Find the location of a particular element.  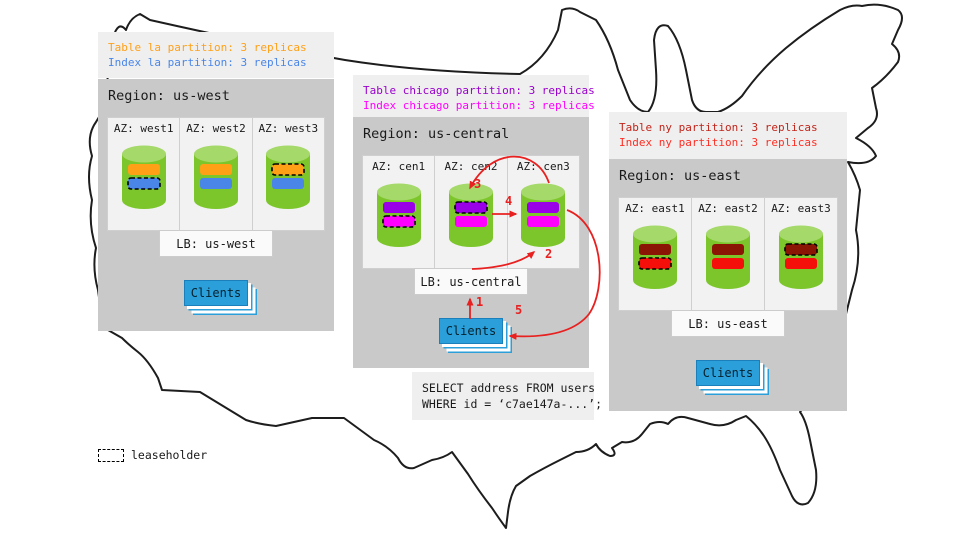

callout-index-line: Index la partition: 3 replicas is located at coordinates (207, 62).